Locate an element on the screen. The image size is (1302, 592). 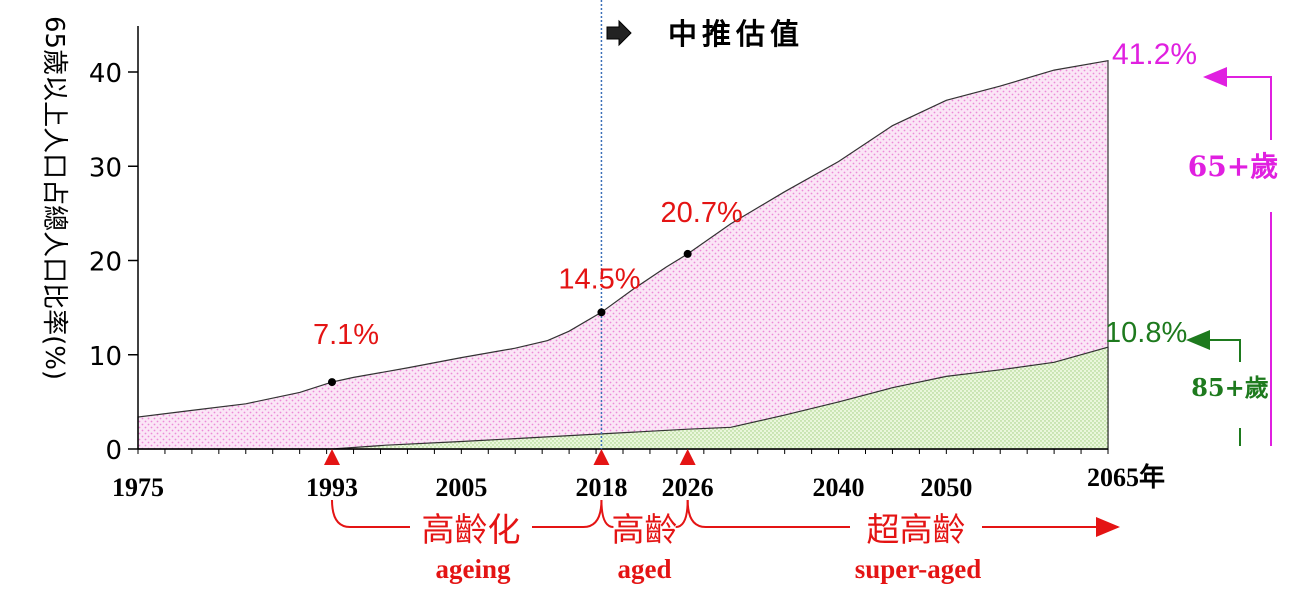
x-tick-label-2005: 2005 is located at coordinates (461, 487).